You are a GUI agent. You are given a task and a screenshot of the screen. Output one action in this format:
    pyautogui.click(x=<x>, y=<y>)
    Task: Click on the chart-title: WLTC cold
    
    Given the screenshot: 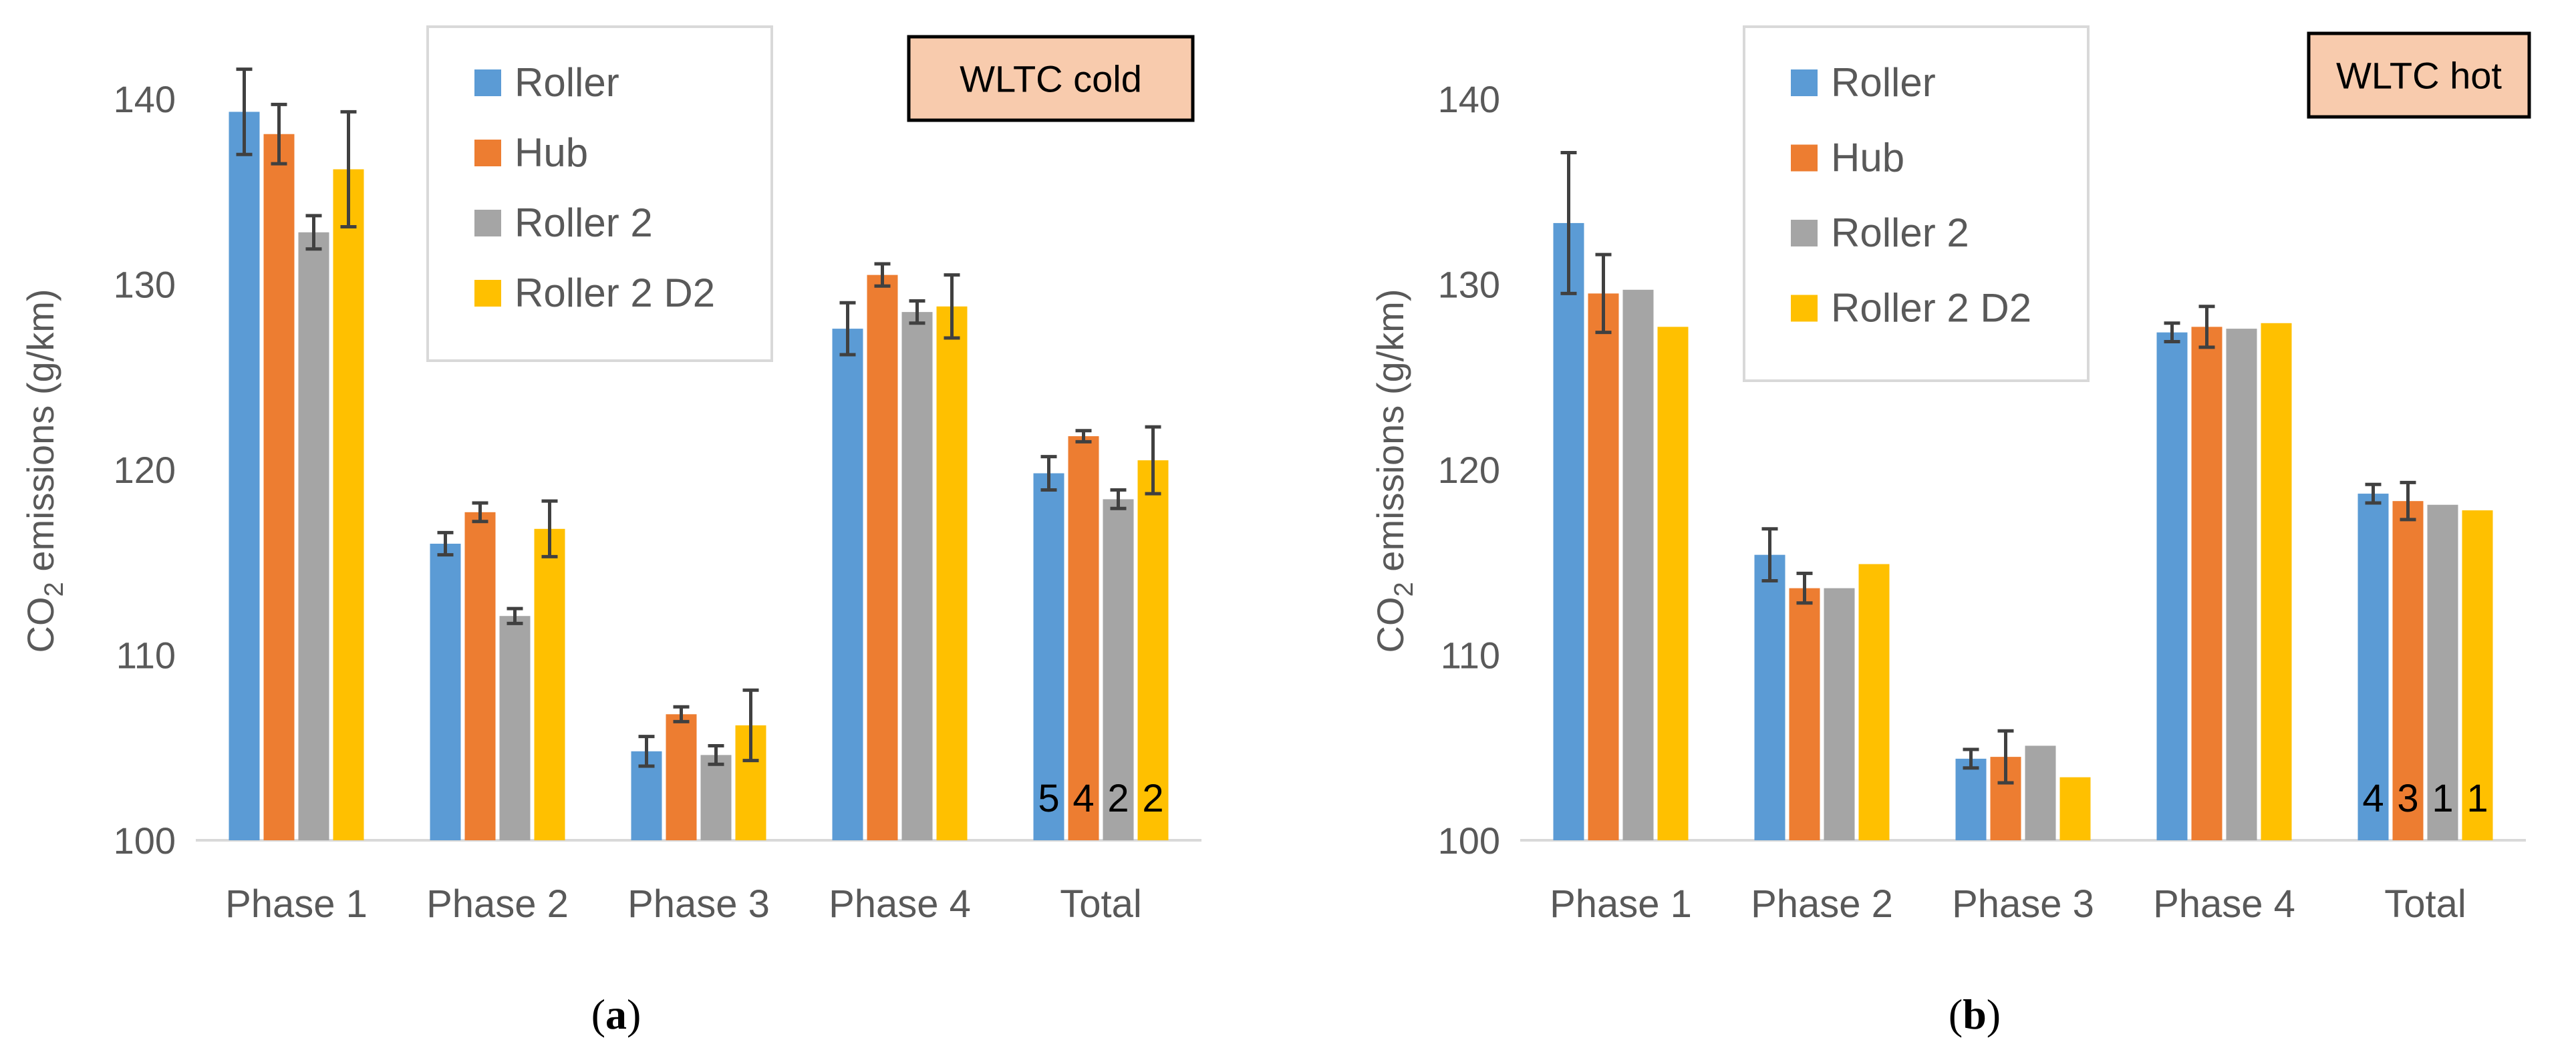 What is the action you would take?
    pyautogui.click(x=1051, y=79)
    